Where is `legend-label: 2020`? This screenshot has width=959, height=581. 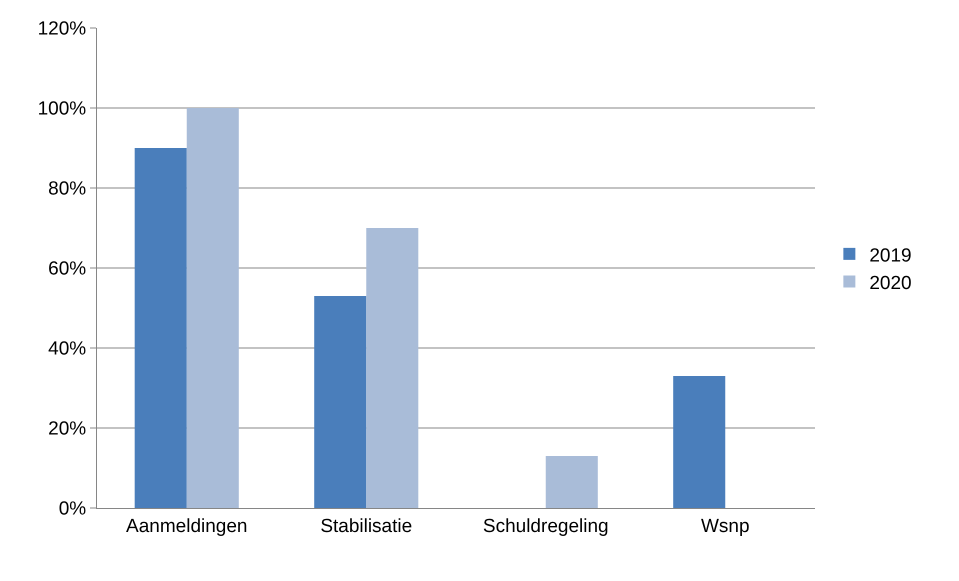
legend-label: 2020 is located at coordinates (890, 283).